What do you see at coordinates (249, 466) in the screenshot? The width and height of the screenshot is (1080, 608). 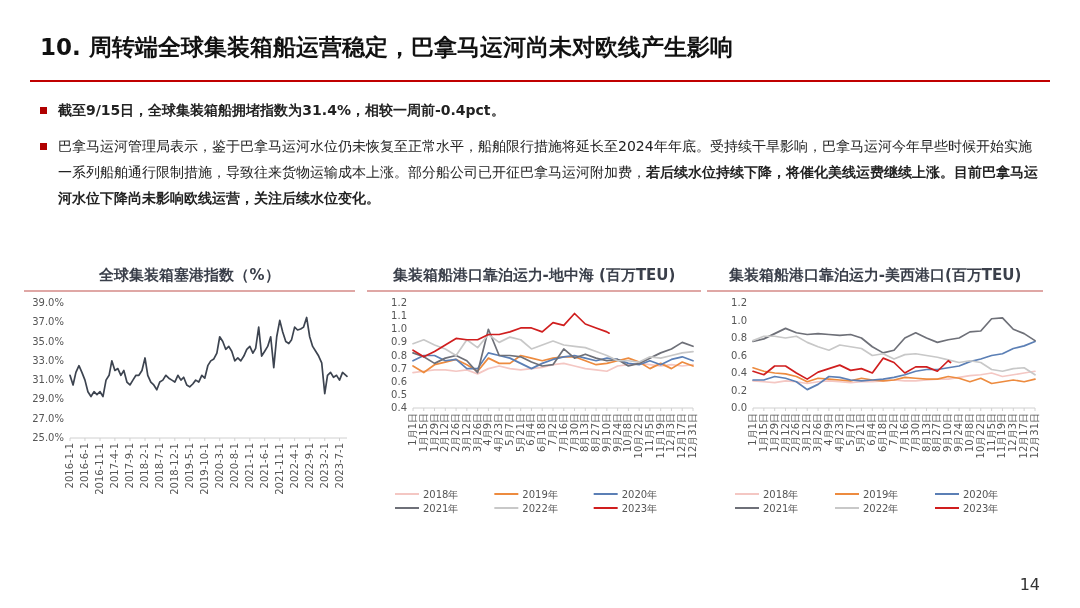 I see `x-tick-label: 2021-1-1` at bounding box center [249, 466].